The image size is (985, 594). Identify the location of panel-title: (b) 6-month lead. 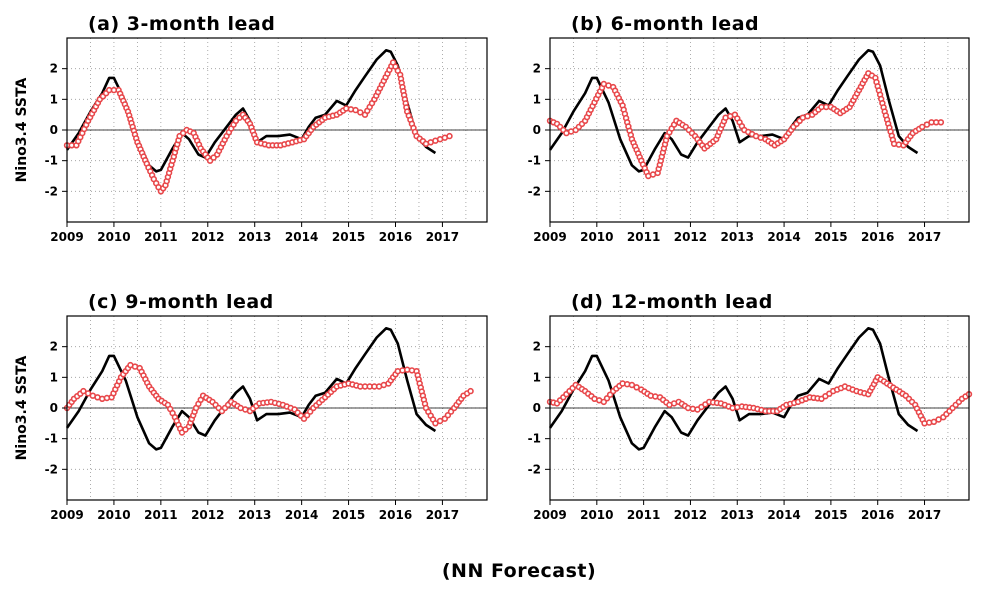
(665, 24).